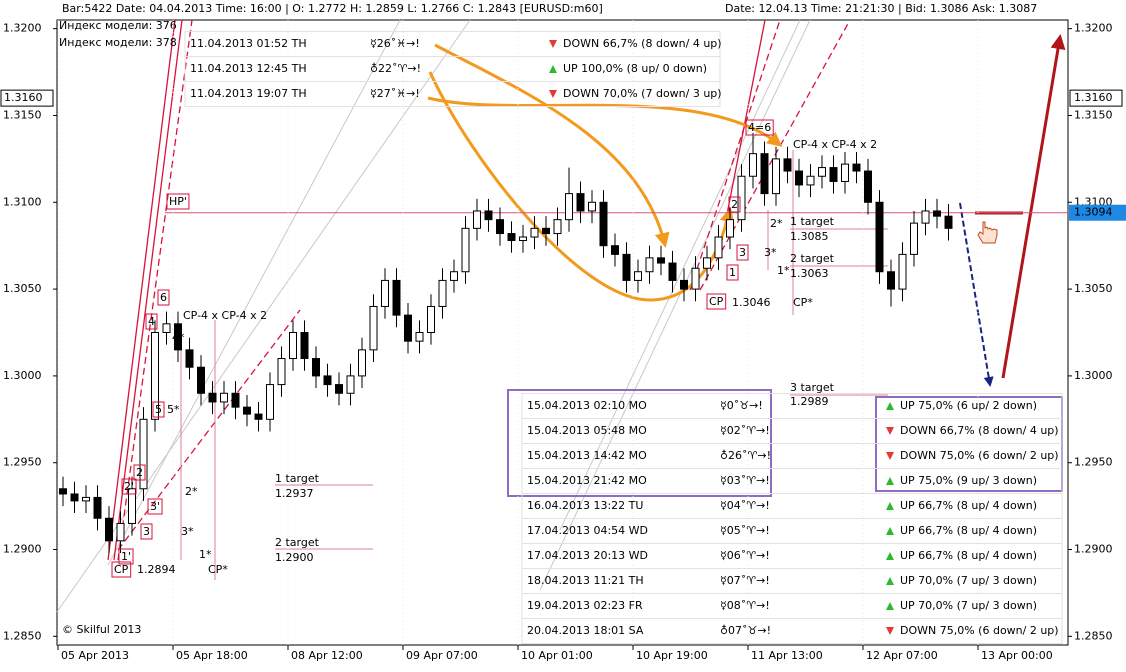 The image size is (1126, 672). What do you see at coordinates (587, 430) in the screenshot?
I see `signal-time: 15.04.2013 05:48 MO` at bounding box center [587, 430].